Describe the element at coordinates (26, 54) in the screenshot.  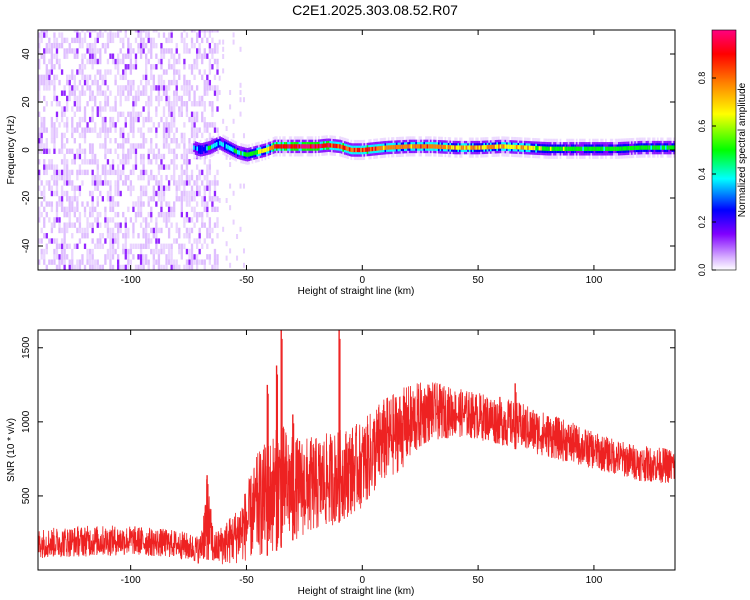
I see `y-tick-label: 40` at that location.